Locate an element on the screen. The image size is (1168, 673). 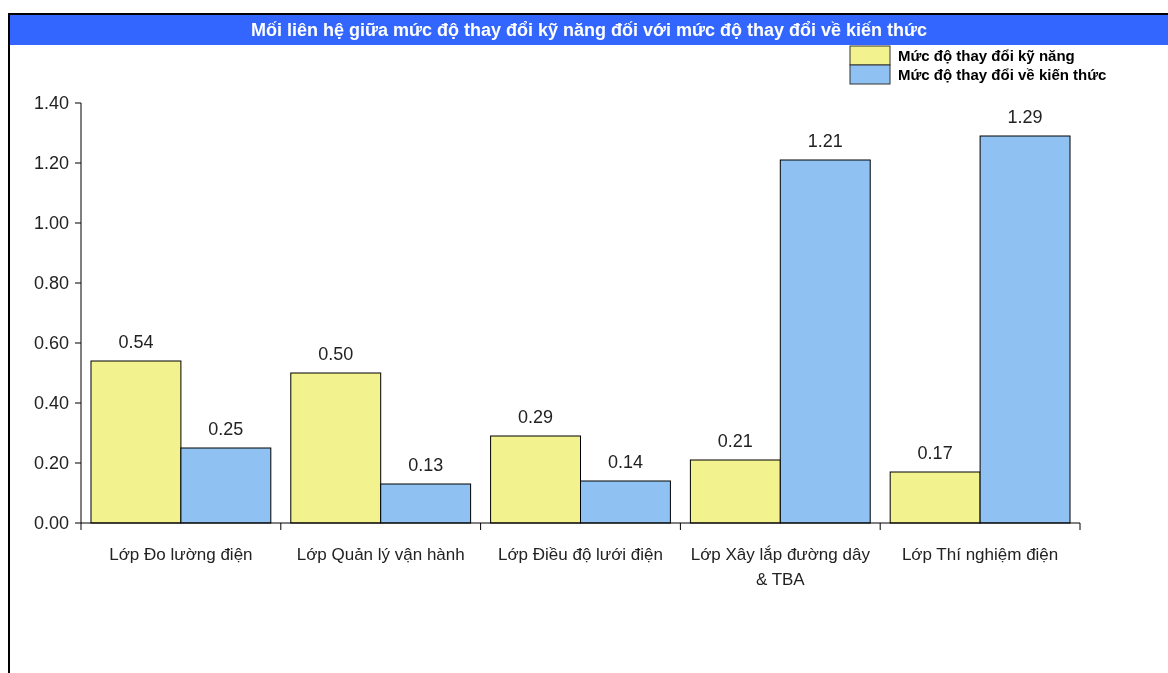
x-tick-label: Lớp Quản lý vận hành is located at coordinates (380, 554).